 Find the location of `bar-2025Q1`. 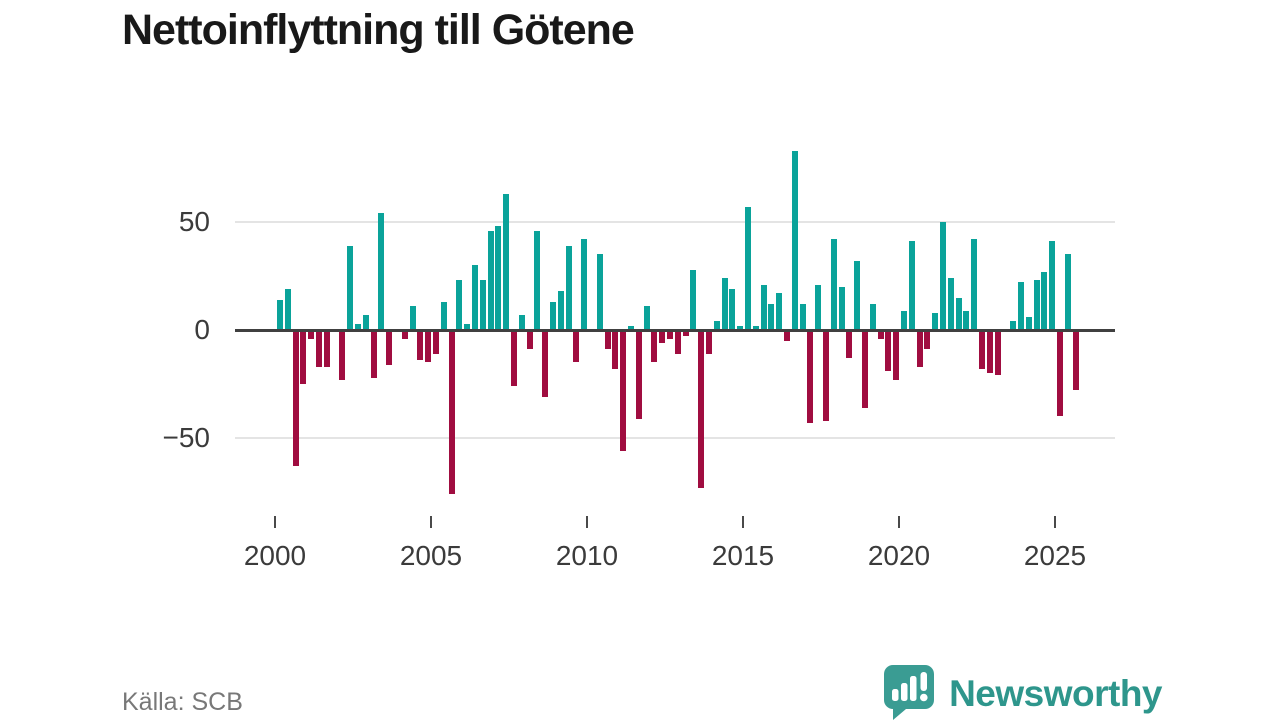

bar-2025Q1 is located at coordinates (1060, 373).